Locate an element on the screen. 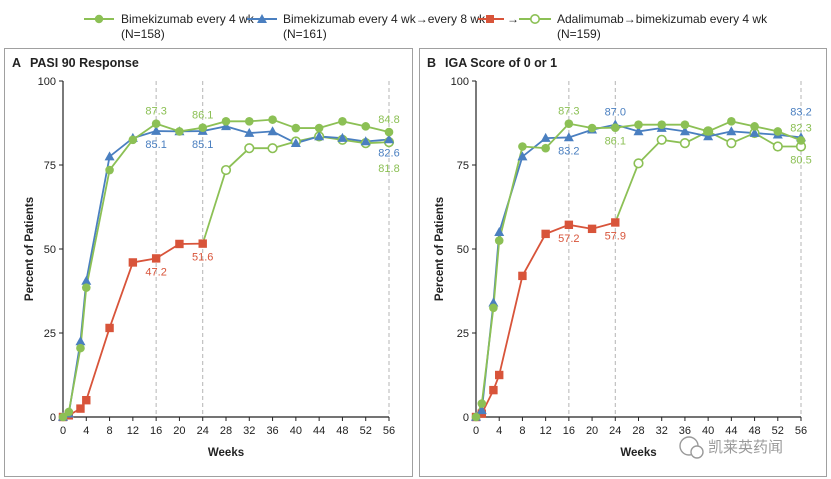 This screenshot has height=479, width=831. legend-item-bimekizumab-q4w: Bimekizumab every 4 wk (N=158) is located at coordinates (169, 26).